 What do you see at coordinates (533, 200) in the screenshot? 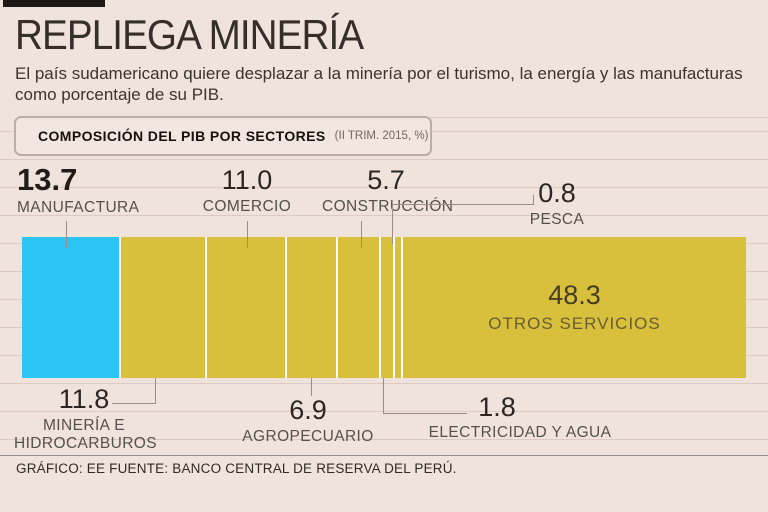
I see `leader-pesca-stub` at bounding box center [533, 200].